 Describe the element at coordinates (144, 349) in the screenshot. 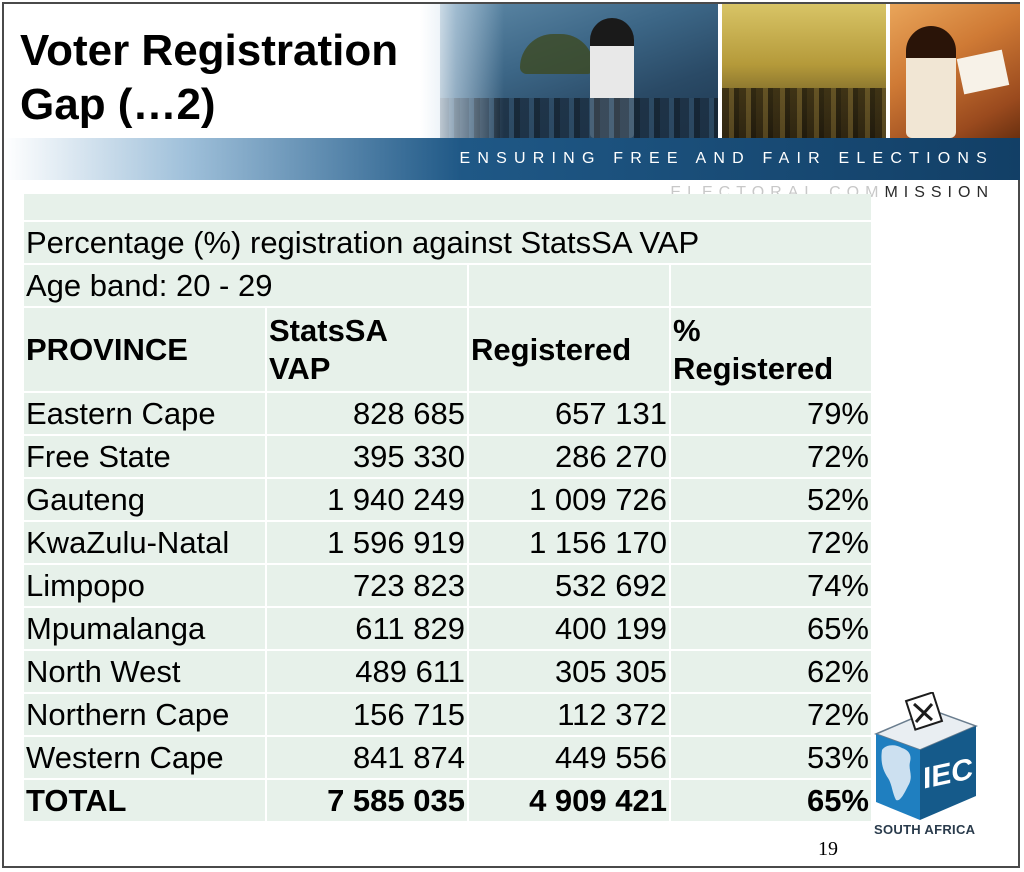

I see `header-province: PROVINCE` at that location.